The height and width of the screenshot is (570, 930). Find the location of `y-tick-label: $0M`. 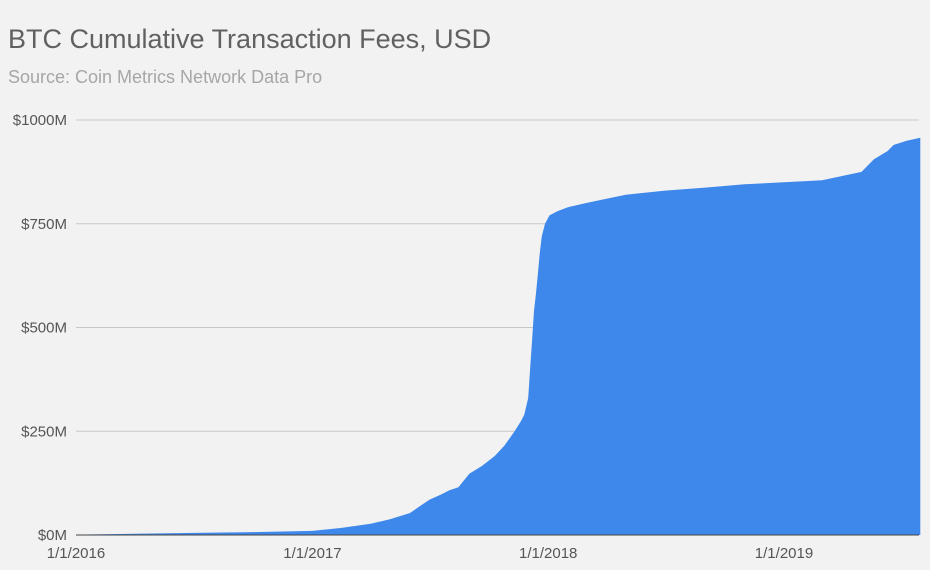

y-tick-label: $0M is located at coordinates (52, 535).